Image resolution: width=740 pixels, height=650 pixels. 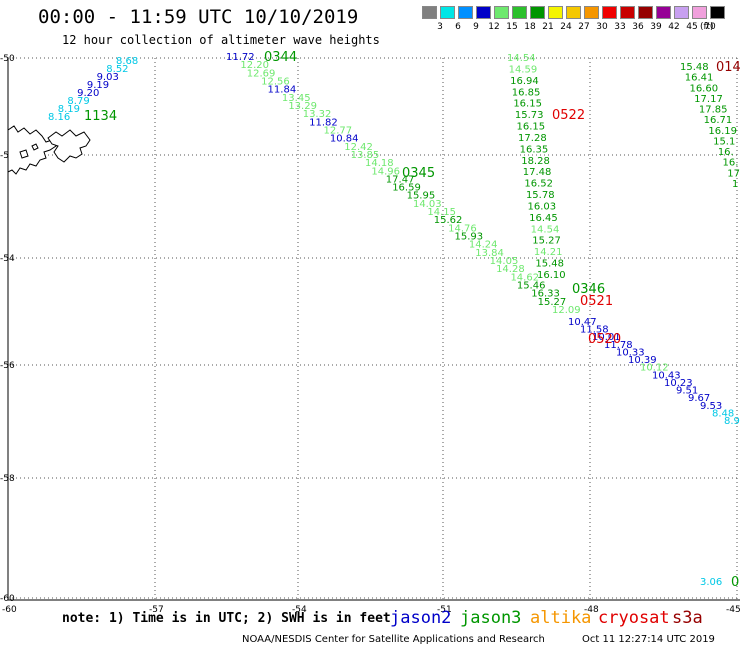 I want to click on wave-height-value: 15.95, so click(x=421, y=196).